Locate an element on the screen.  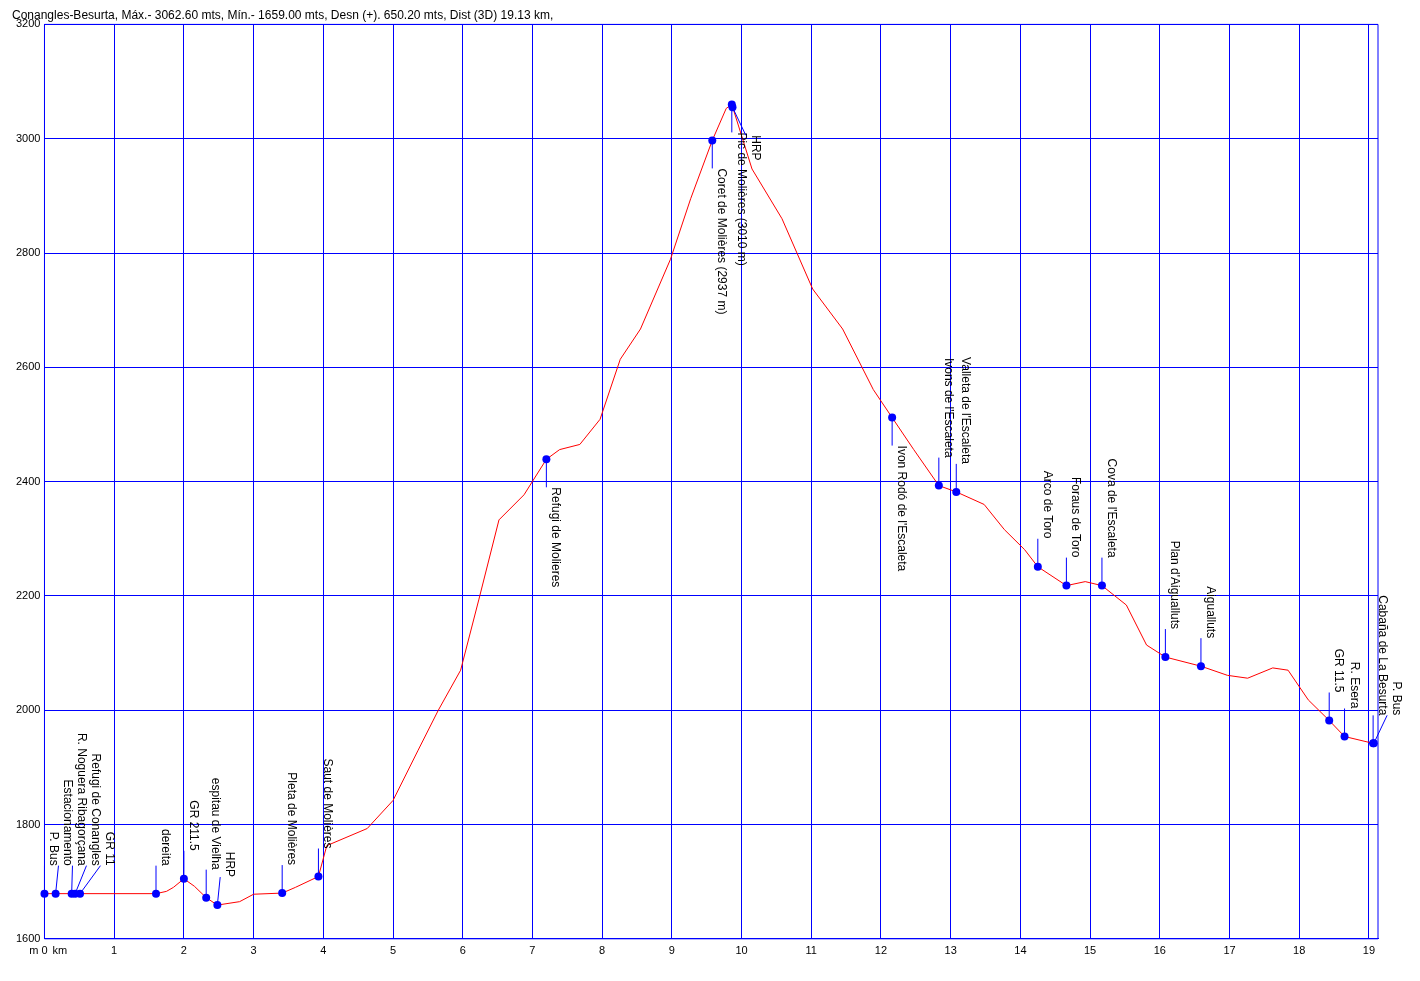
x-tick-label: 17 is located at coordinates (1229, 950).